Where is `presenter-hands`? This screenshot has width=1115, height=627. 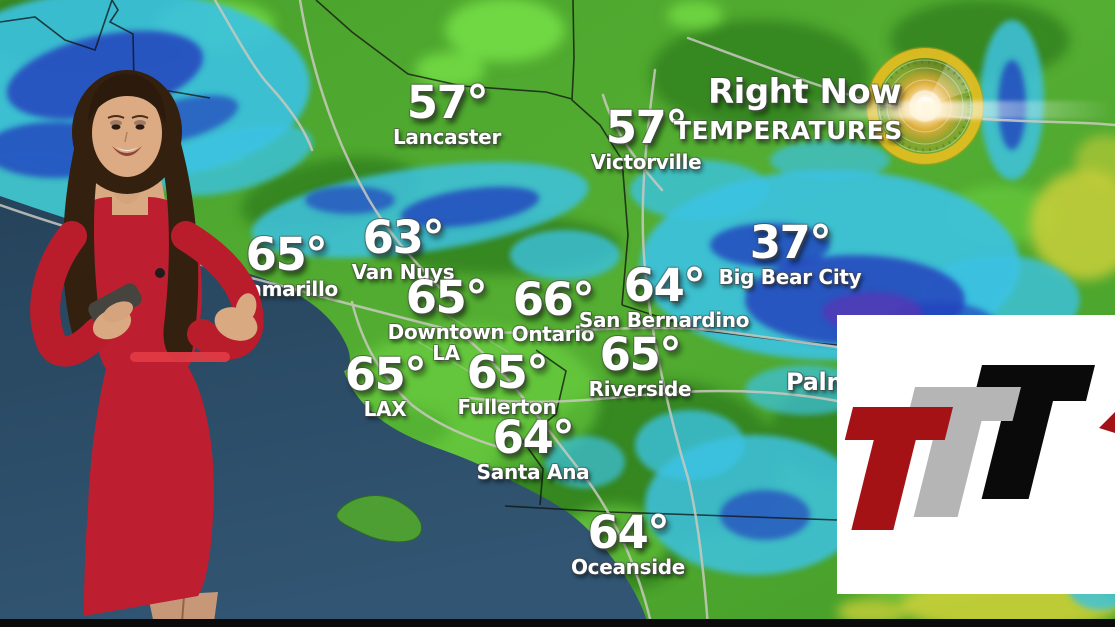
presenter-hands is located at coordinates (175, 317).